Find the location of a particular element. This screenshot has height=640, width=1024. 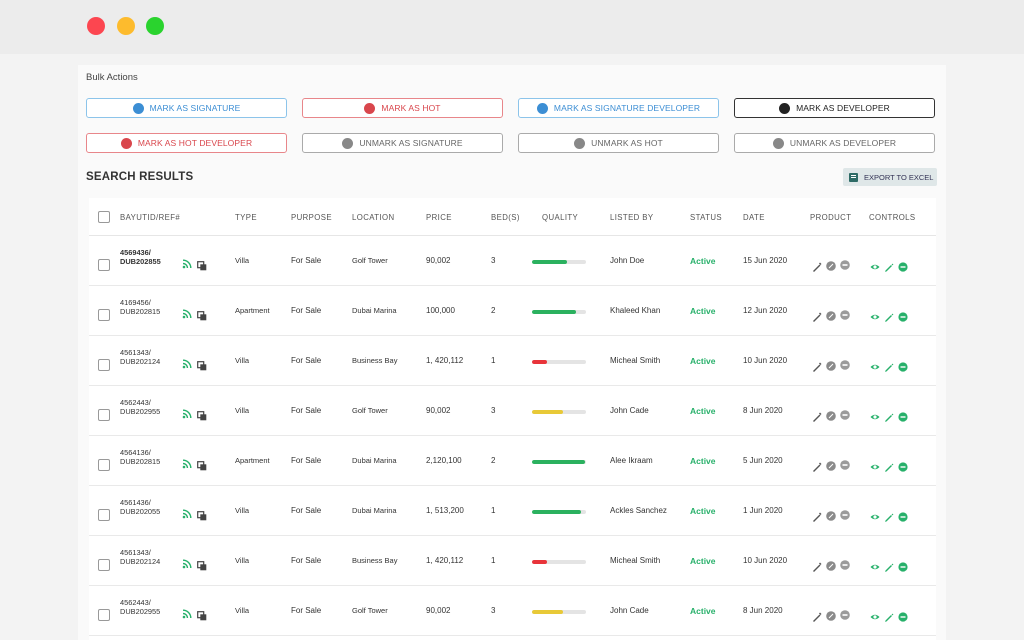

bulk-button-label: MARK AS DEVELOPER is located at coordinates (843, 108).